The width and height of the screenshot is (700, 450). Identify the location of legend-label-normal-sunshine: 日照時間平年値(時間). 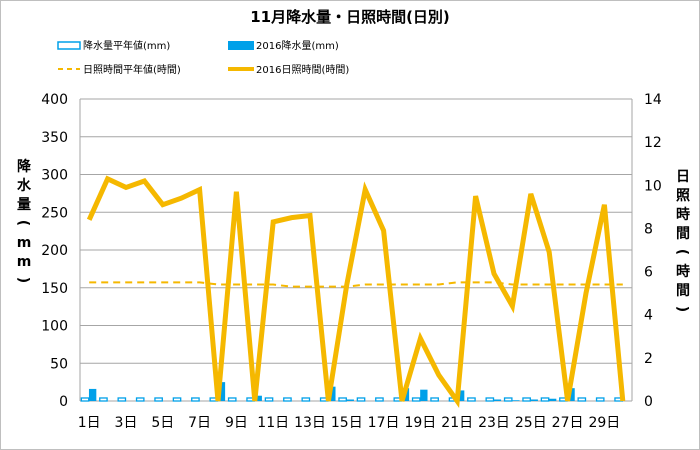
(132, 69).